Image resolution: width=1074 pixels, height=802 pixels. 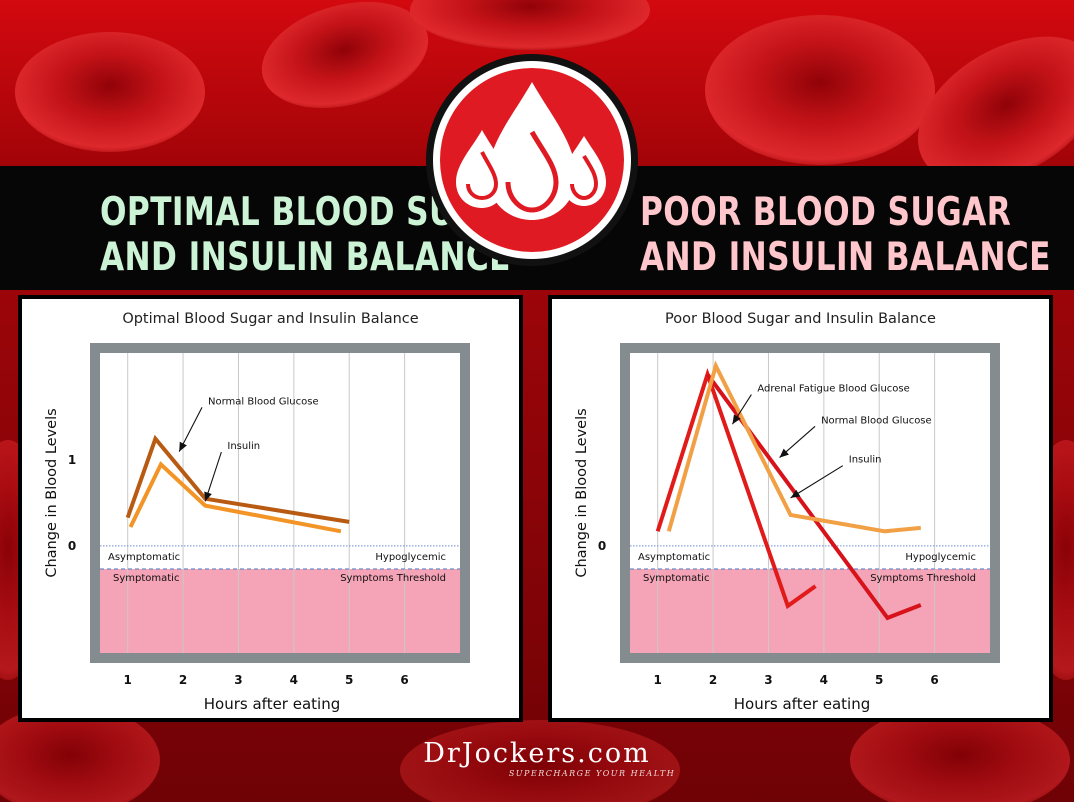 What do you see at coordinates (315, 212) in the screenshot?
I see `headline-optimal-line-1: OPTIMAL BLOOD SUGAR` at bounding box center [315, 212].